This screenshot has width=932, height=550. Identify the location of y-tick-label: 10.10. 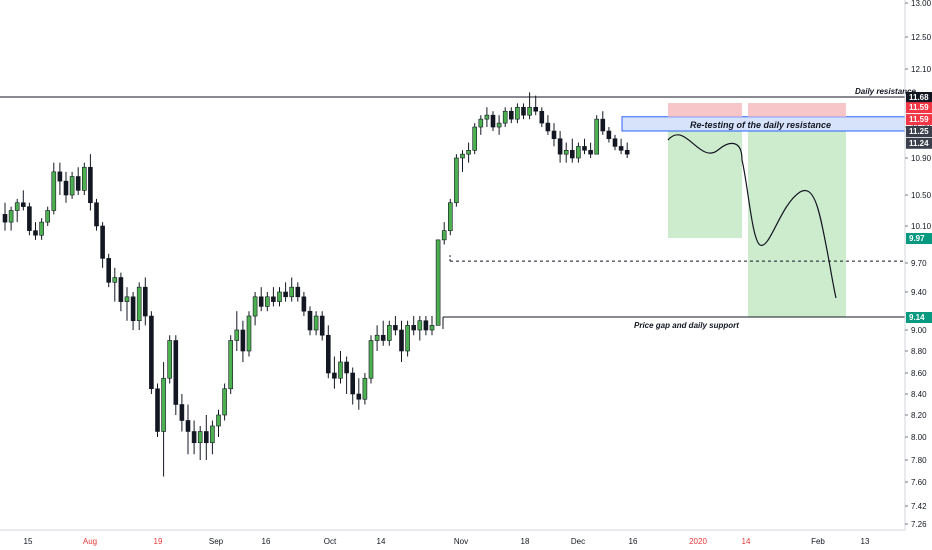
(921, 226).